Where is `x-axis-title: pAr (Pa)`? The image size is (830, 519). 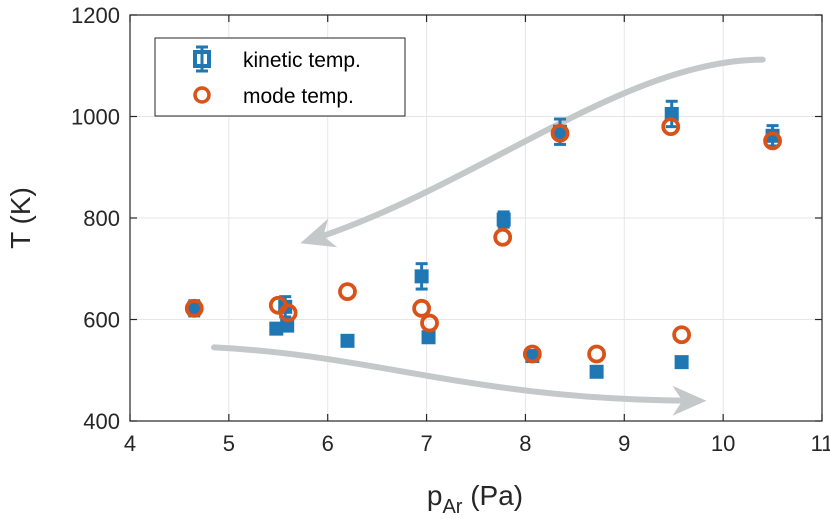
x-axis-title: pAr (Pa) is located at coordinates (475, 499).